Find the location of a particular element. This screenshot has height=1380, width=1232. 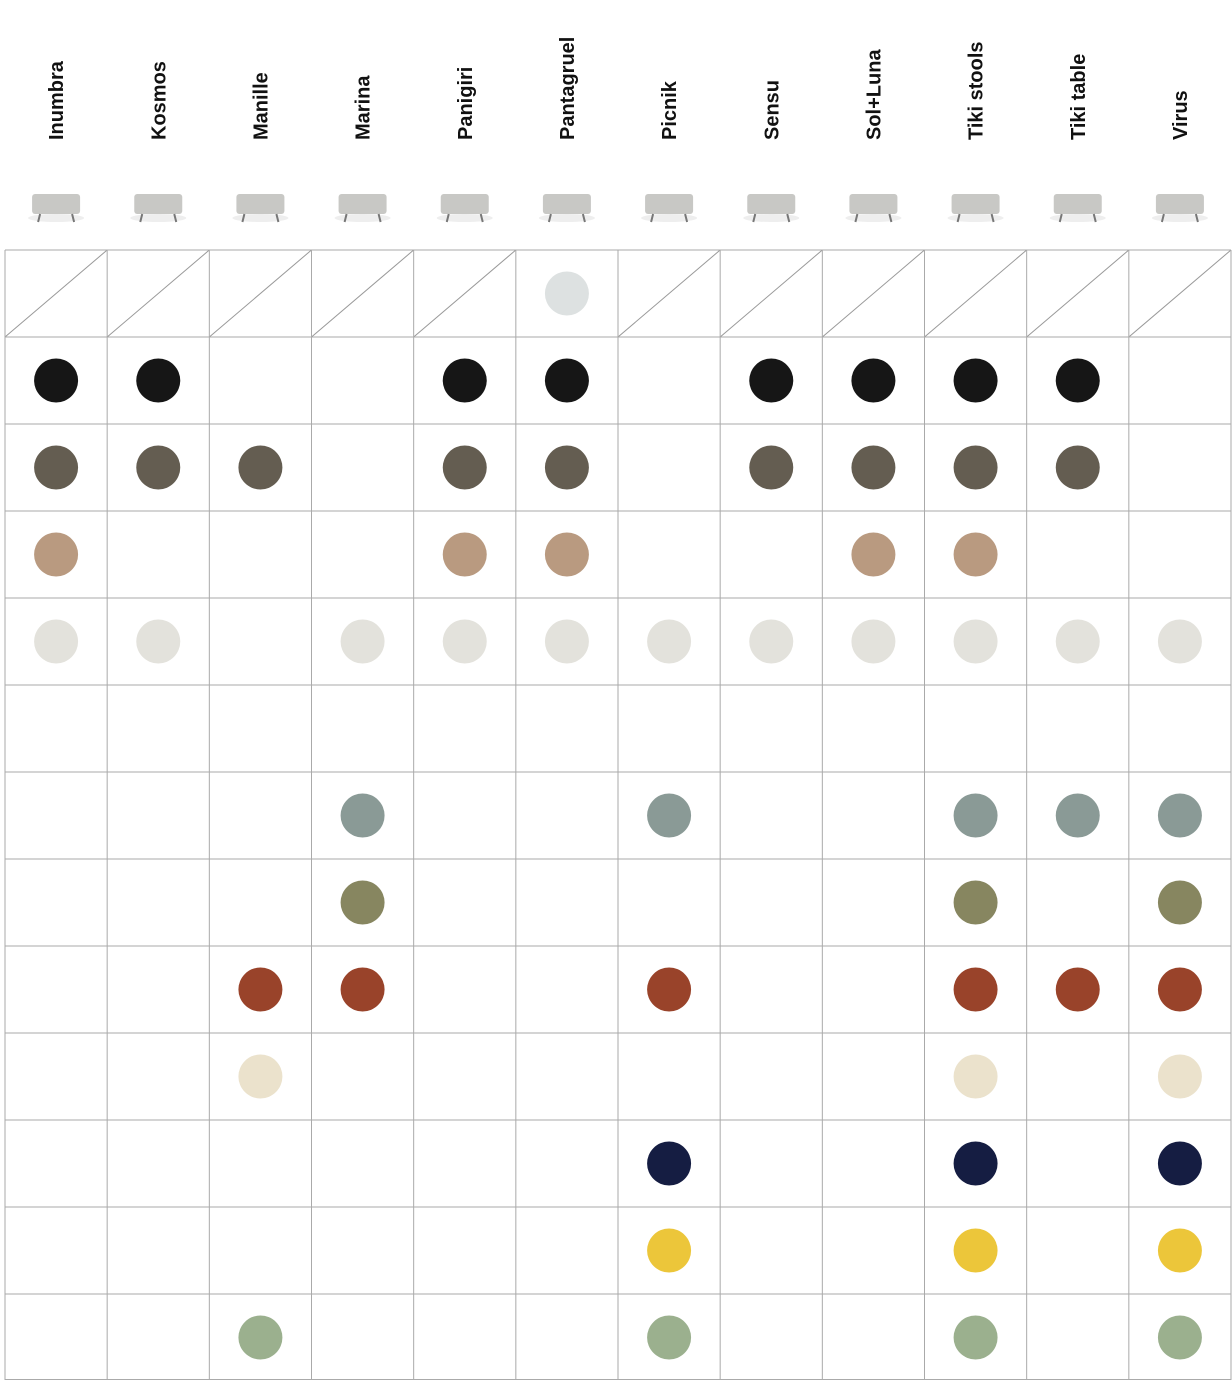

product-name: Inumbra is located at coordinates (57, 100).